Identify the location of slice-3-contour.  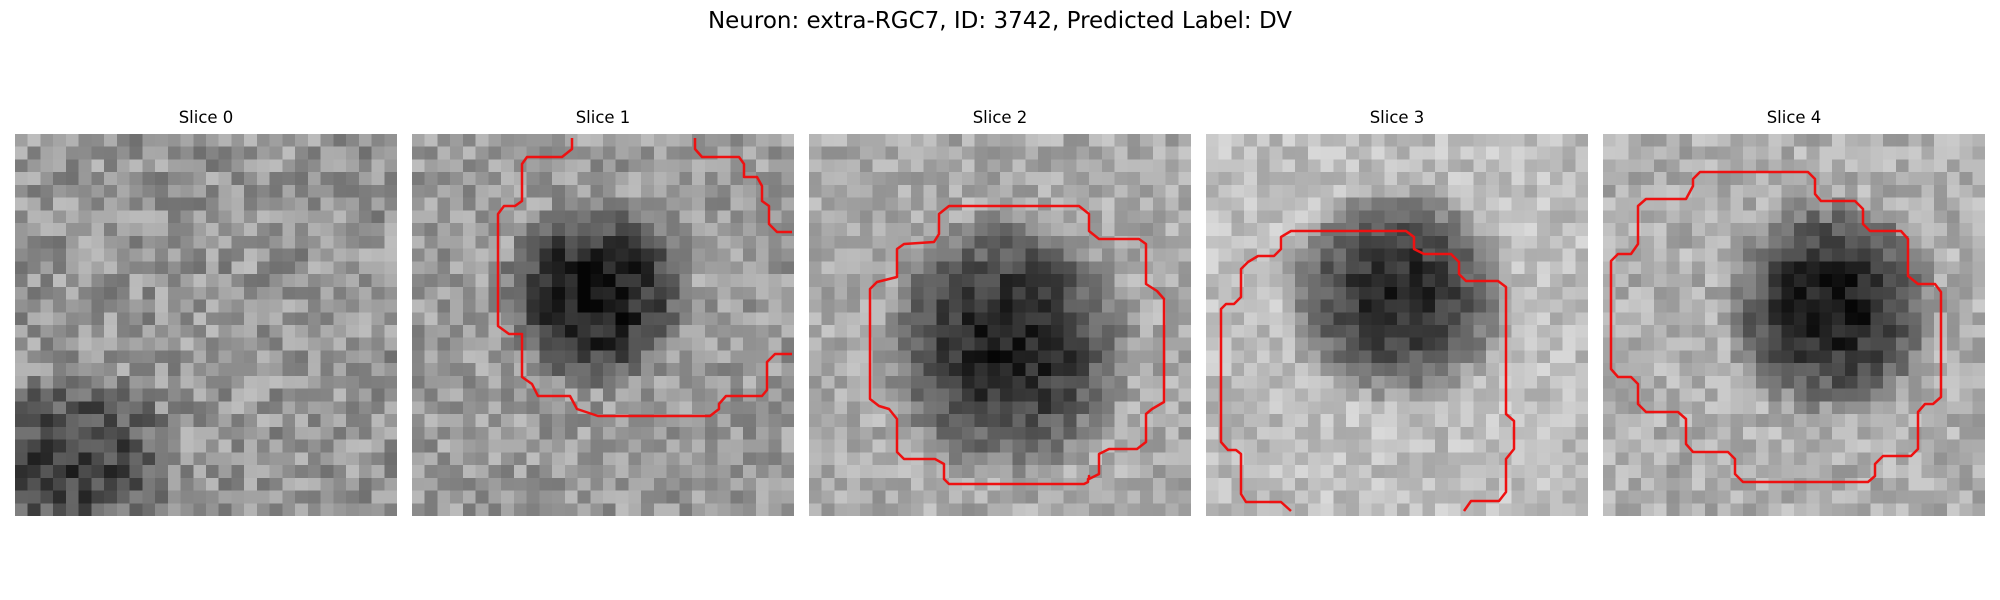
(1367, 370).